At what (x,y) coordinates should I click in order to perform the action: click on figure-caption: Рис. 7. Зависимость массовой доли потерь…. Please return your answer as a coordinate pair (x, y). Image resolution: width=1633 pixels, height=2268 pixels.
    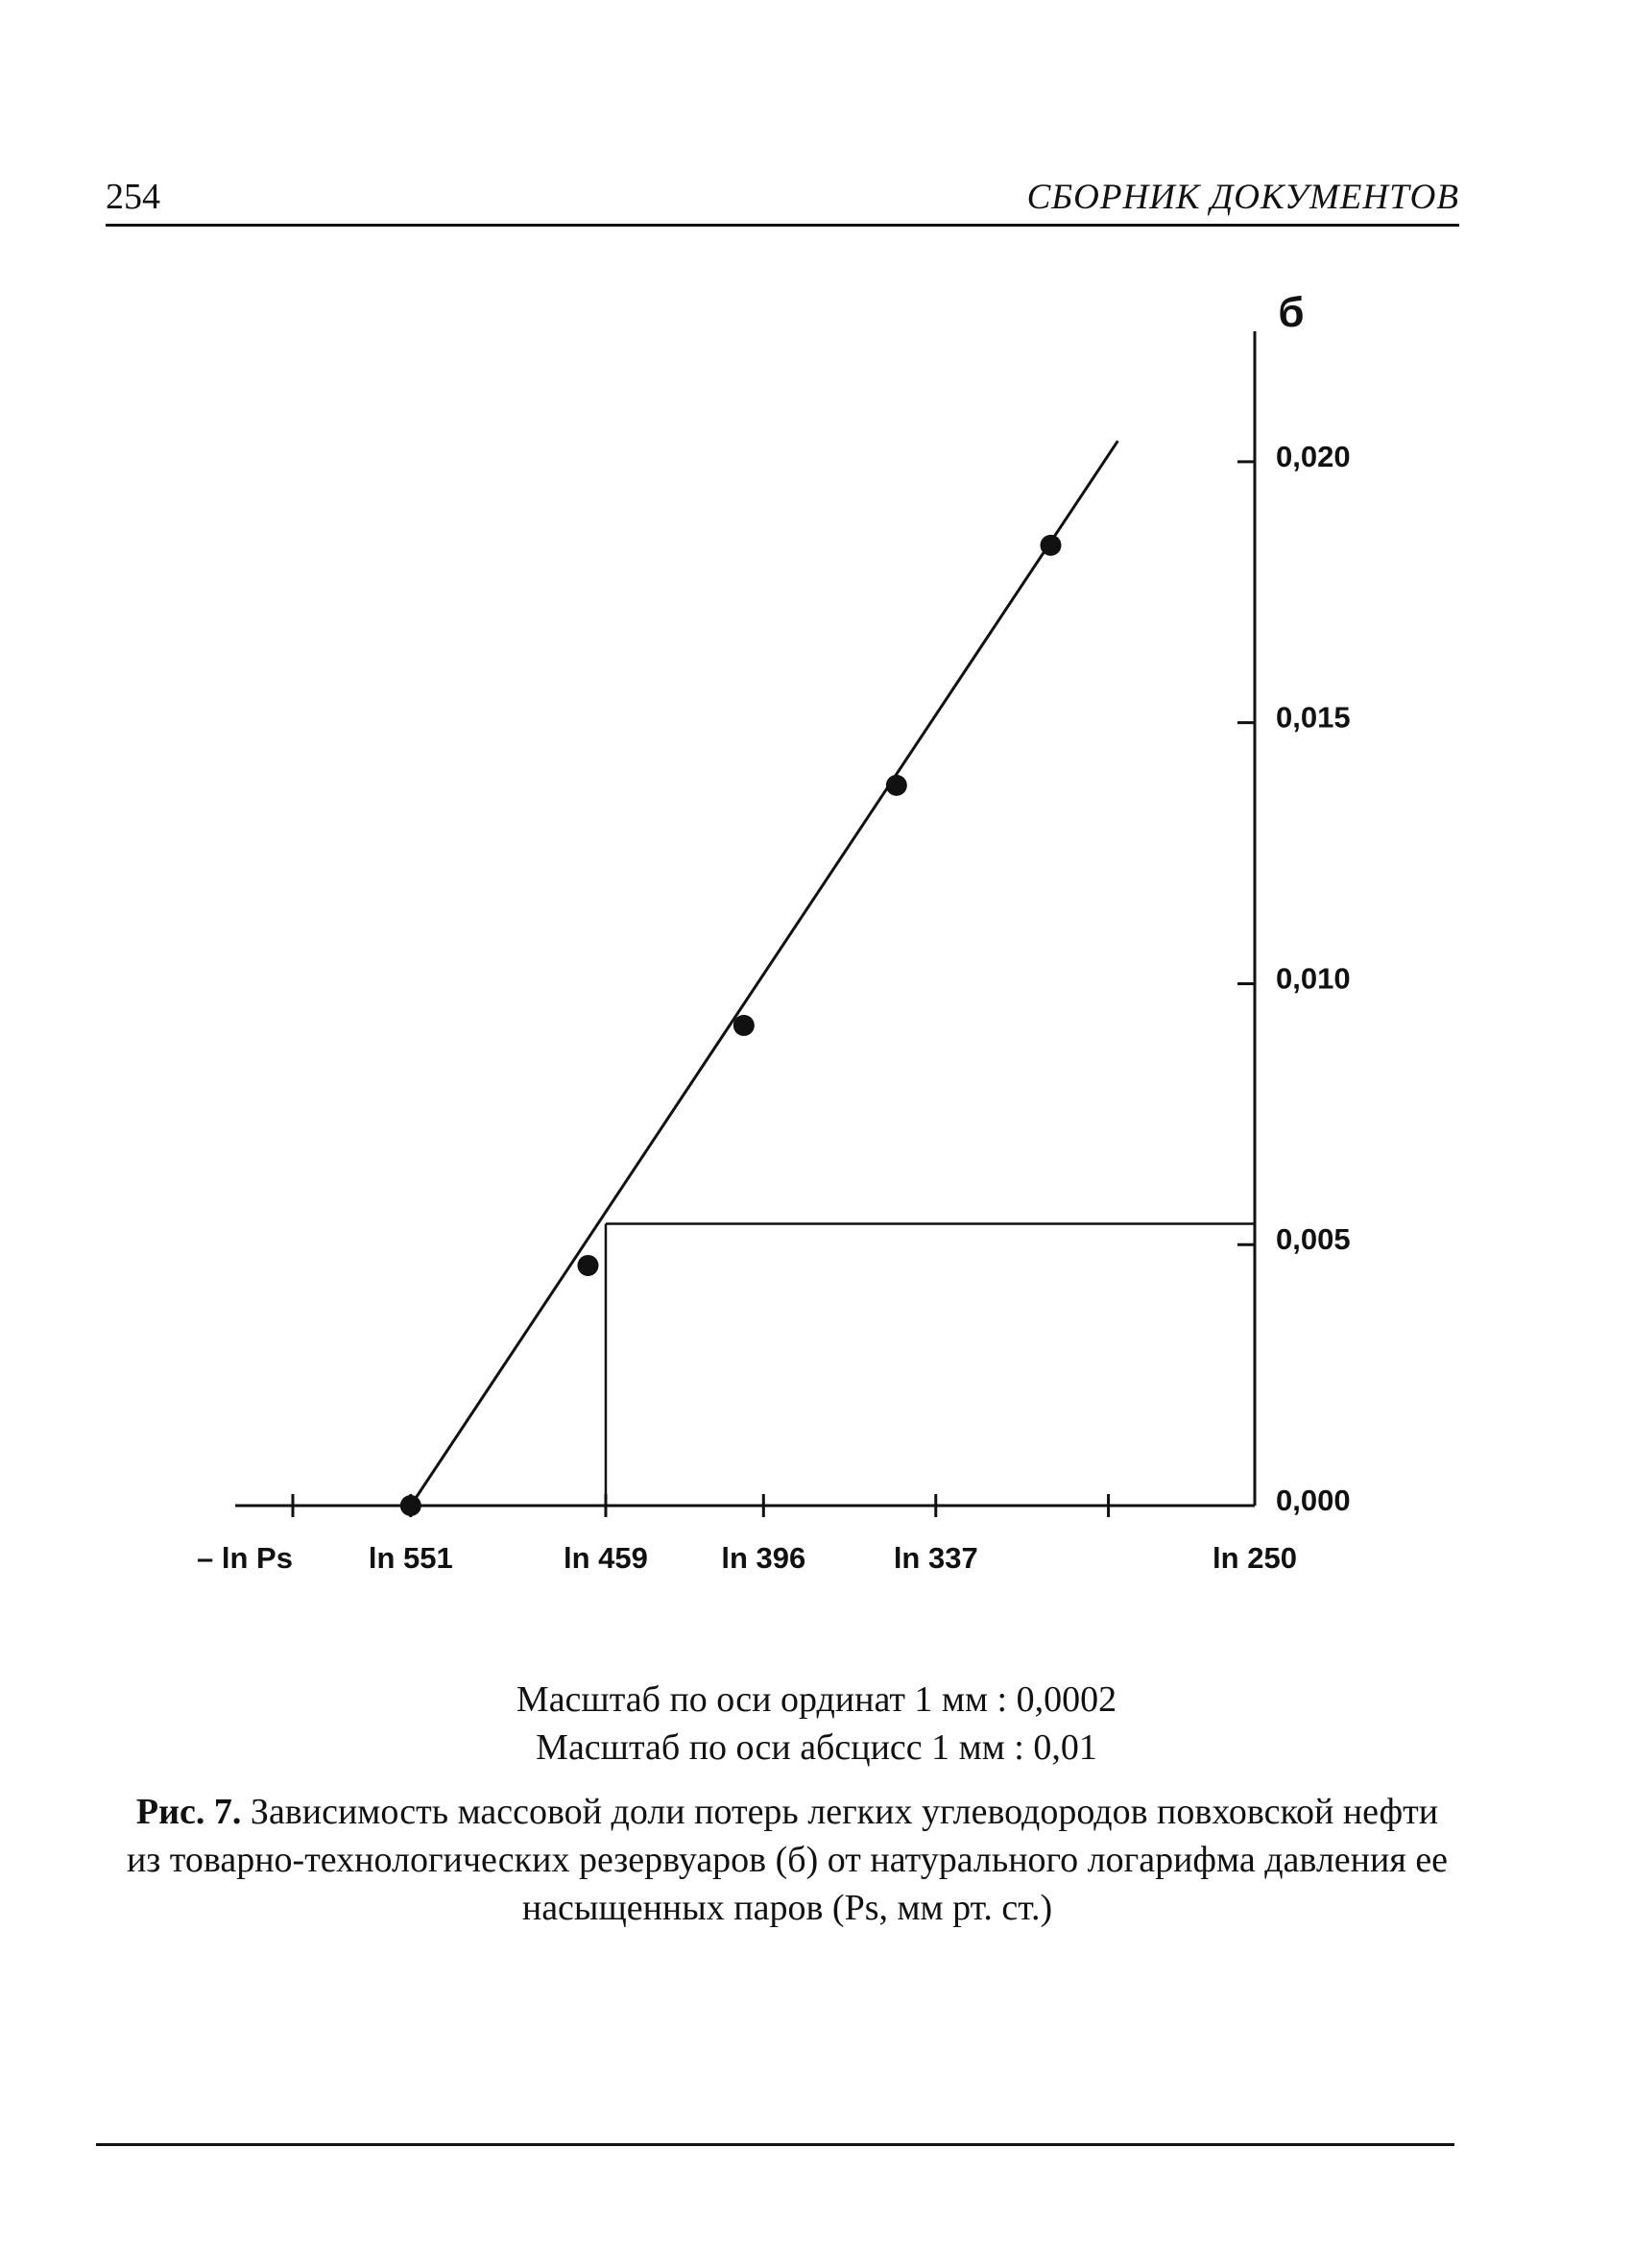
    Looking at the image, I should click on (787, 1860).